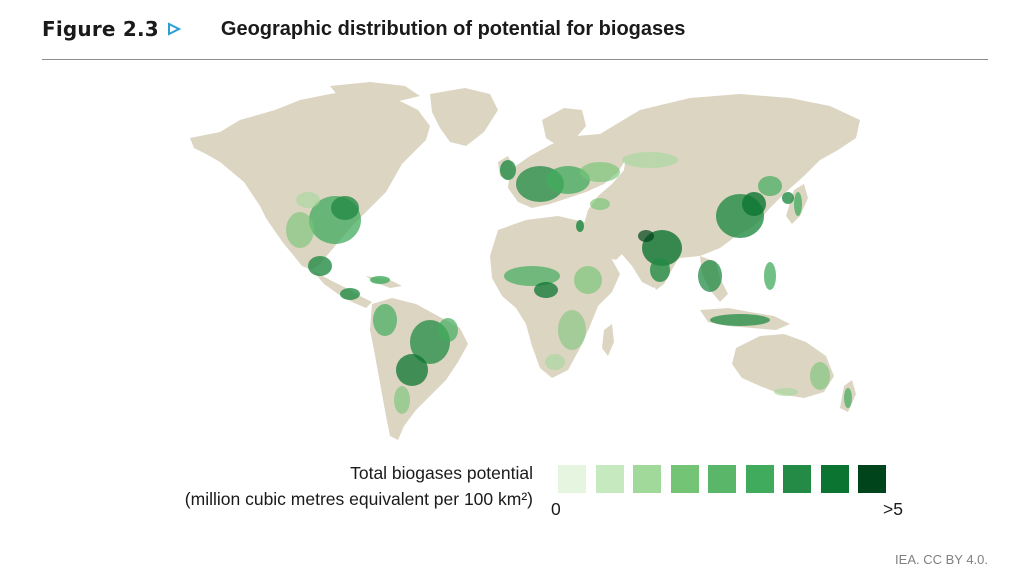 The height and width of the screenshot is (577, 1010). I want to click on title-divider, so click(515, 59).